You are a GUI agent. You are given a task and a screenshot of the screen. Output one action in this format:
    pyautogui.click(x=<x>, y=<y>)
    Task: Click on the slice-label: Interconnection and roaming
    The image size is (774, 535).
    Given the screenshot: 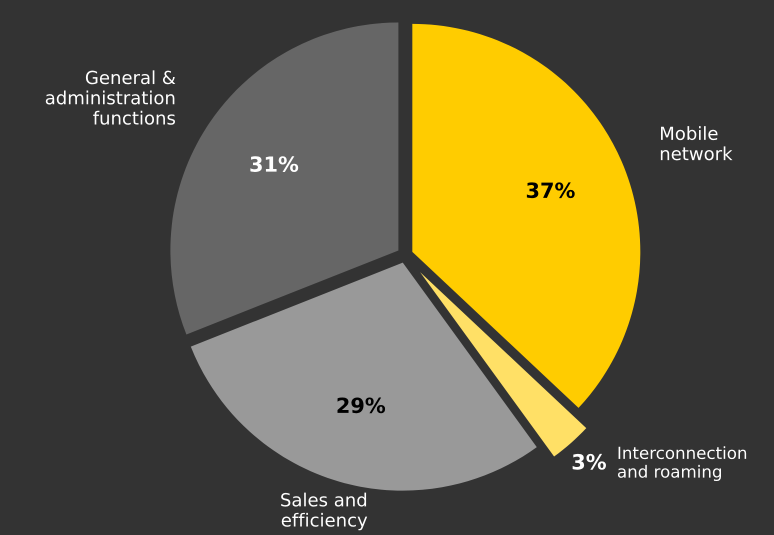 What is the action you would take?
    pyautogui.click(x=682, y=464)
    